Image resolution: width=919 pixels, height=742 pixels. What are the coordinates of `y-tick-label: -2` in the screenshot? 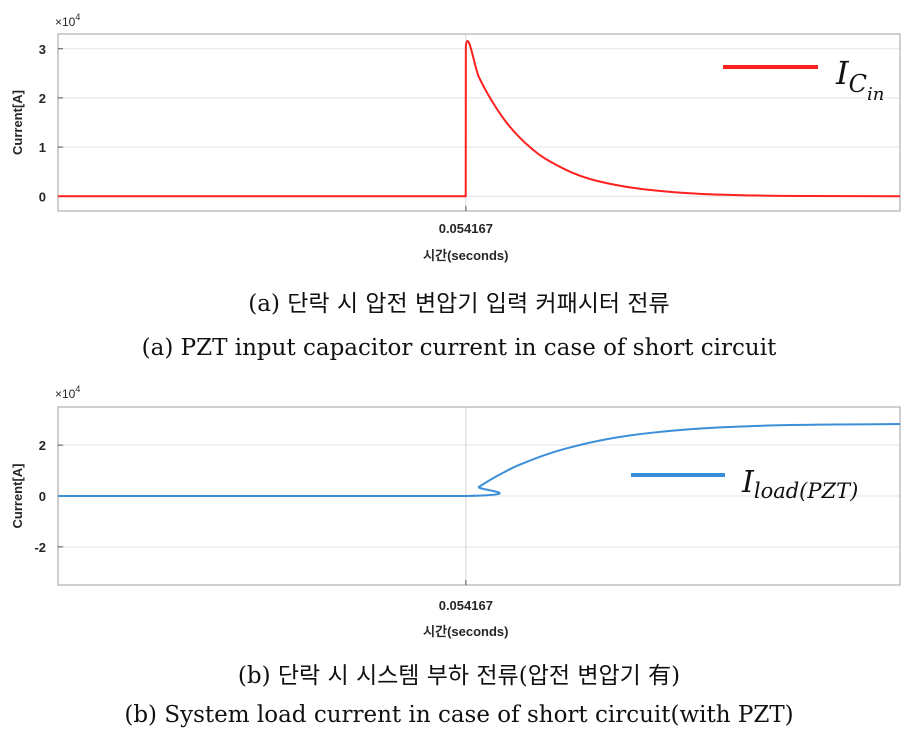 It's located at (40, 547).